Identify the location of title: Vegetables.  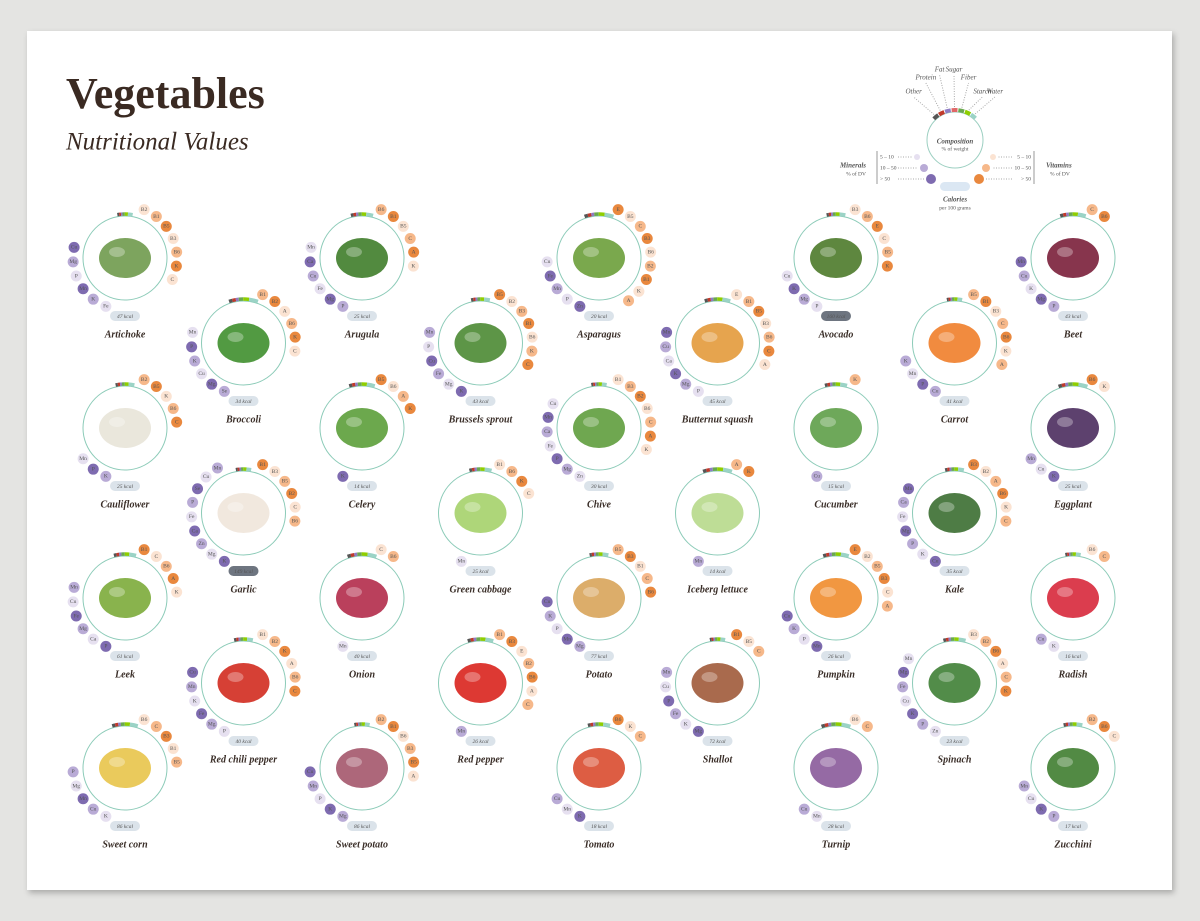
(165, 93).